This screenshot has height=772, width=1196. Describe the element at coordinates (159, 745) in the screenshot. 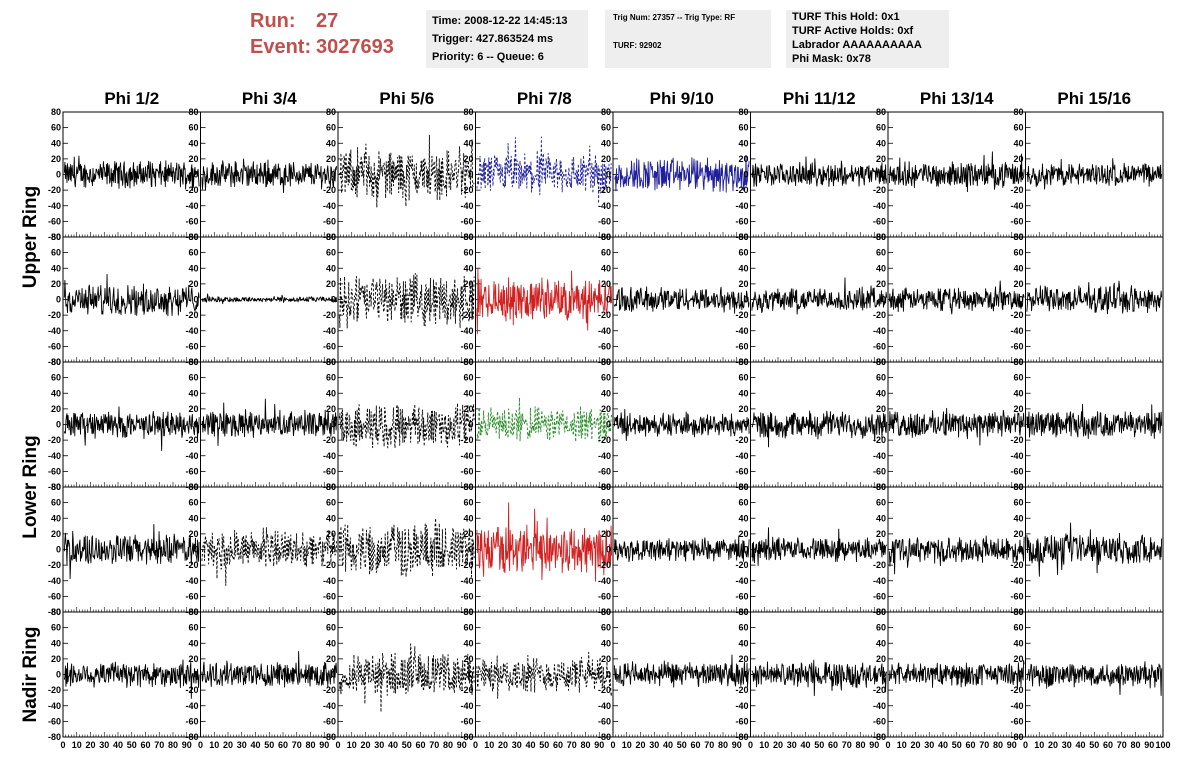

I see `x-tick-label: 70` at that location.